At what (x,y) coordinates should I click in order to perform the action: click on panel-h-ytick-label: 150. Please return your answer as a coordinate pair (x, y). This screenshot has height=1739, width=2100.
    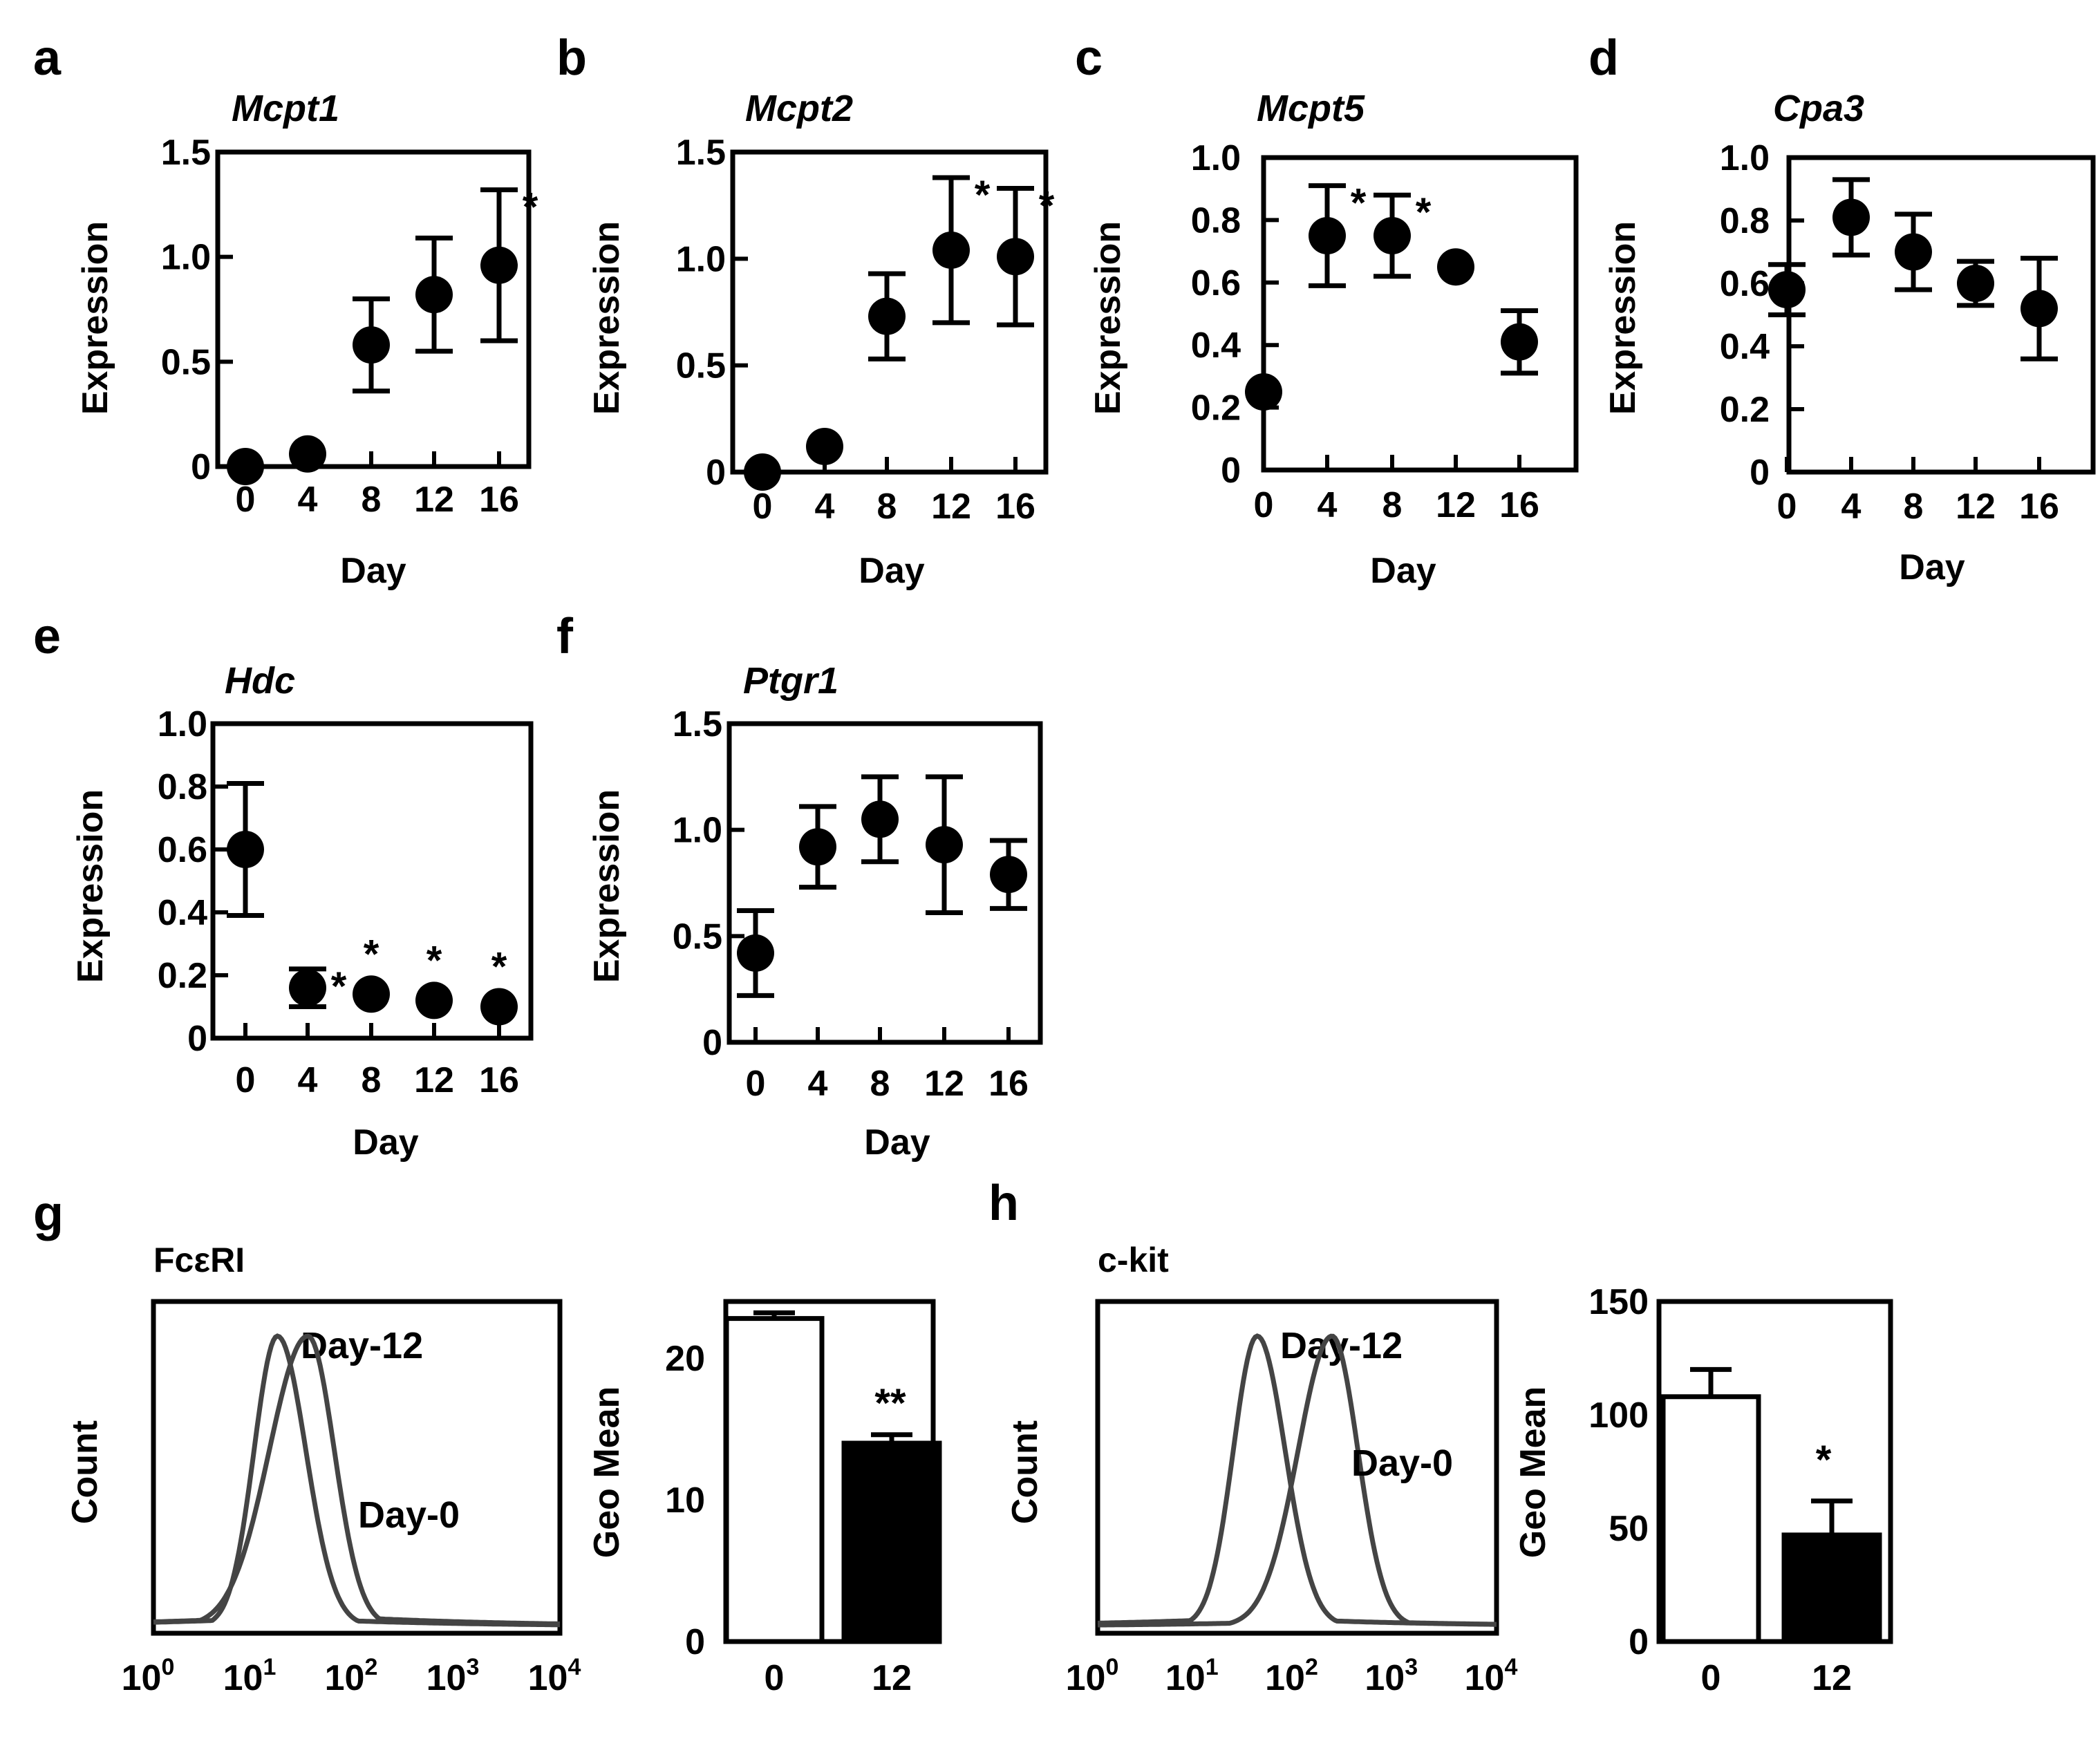
    Looking at the image, I should click on (1619, 1302).